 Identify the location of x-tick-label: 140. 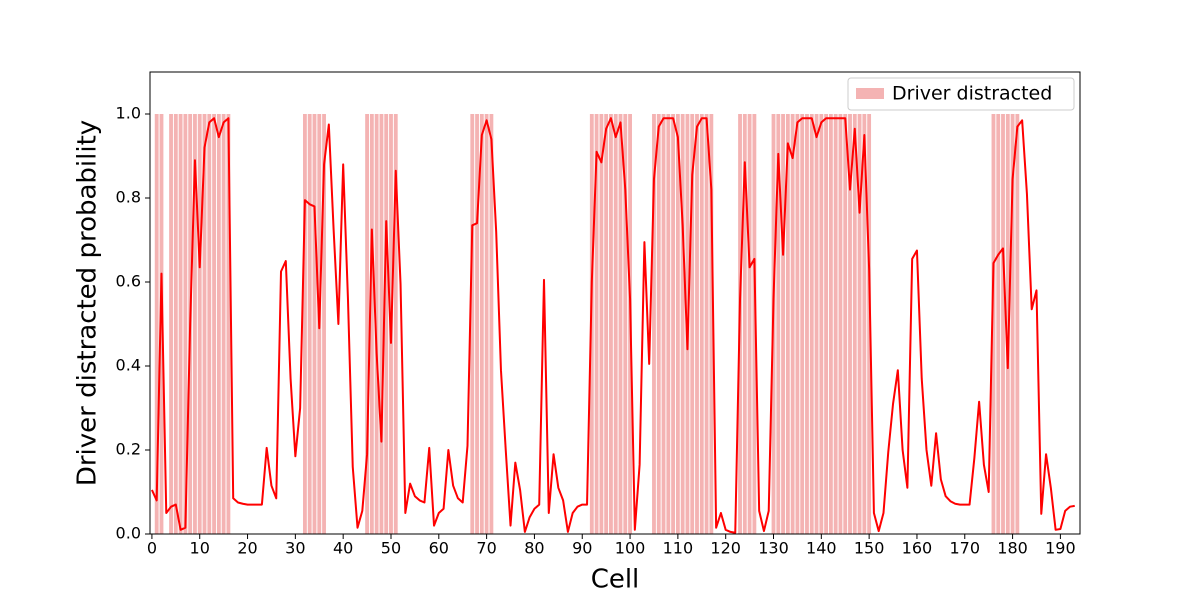
(821, 548).